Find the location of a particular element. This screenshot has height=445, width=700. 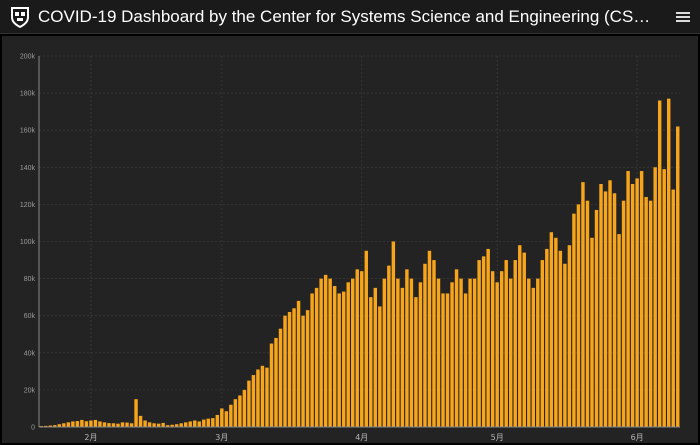

y-tick-label: 40k is located at coordinates (30, 353).